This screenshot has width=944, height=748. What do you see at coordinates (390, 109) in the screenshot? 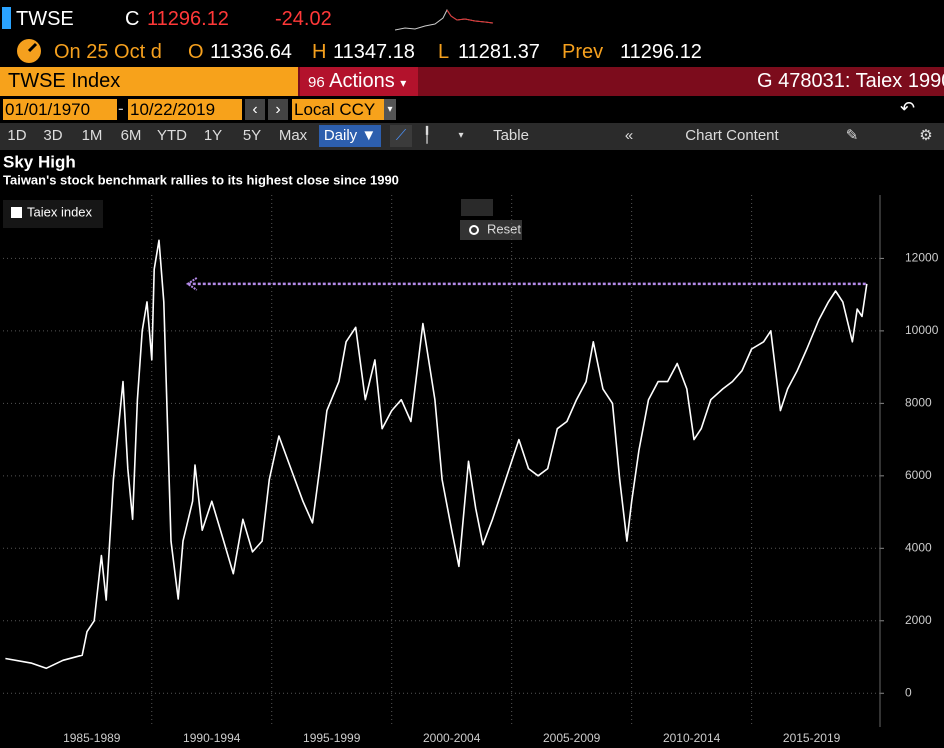
I see `currency-dropdown: ▾` at bounding box center [390, 109].